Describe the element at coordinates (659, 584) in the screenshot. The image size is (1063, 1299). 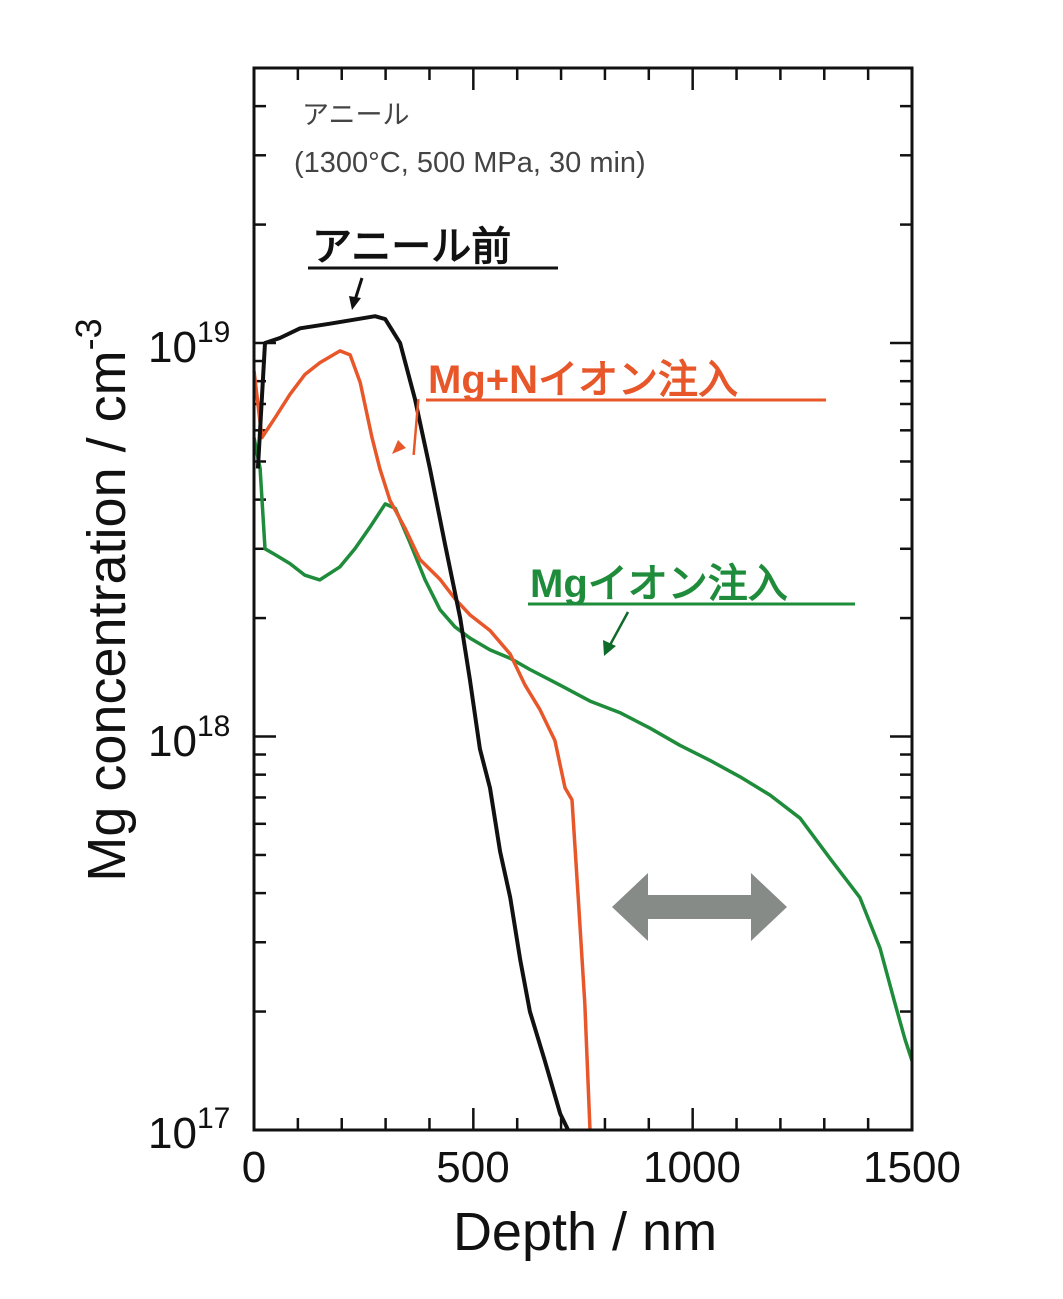
I see `legend-label-mg-implant: Mgイオン注入` at that location.